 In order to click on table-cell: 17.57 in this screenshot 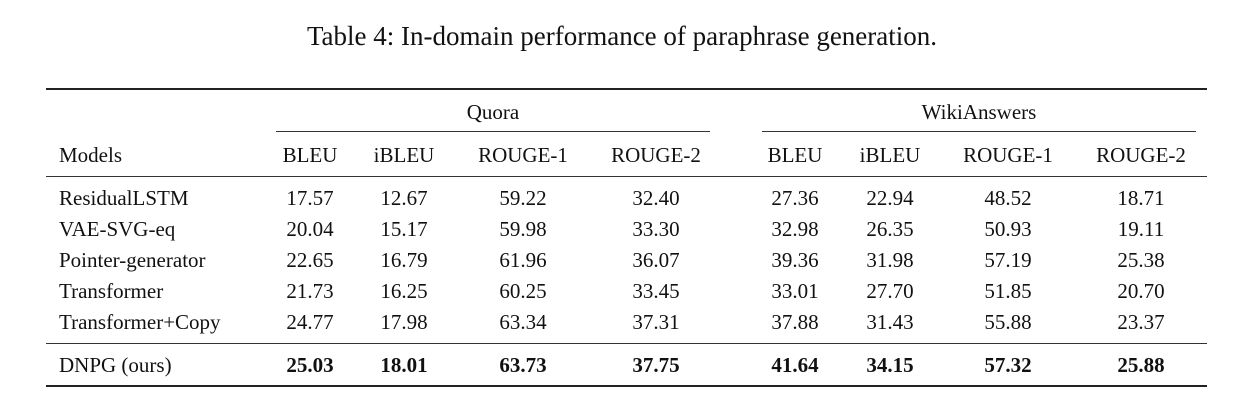, I will do `click(310, 198)`.